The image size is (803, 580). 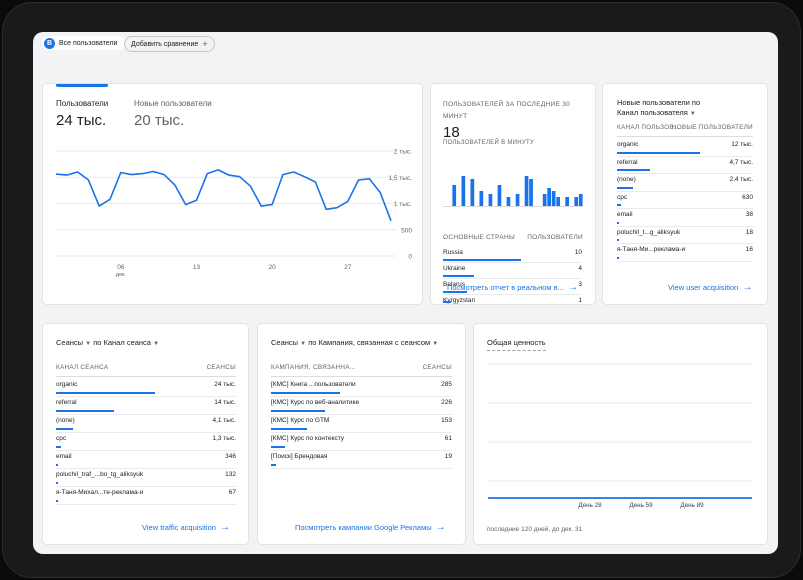 I want to click on sessions-dimension-selector: по Канал сеанса ▼, so click(x=126, y=342).